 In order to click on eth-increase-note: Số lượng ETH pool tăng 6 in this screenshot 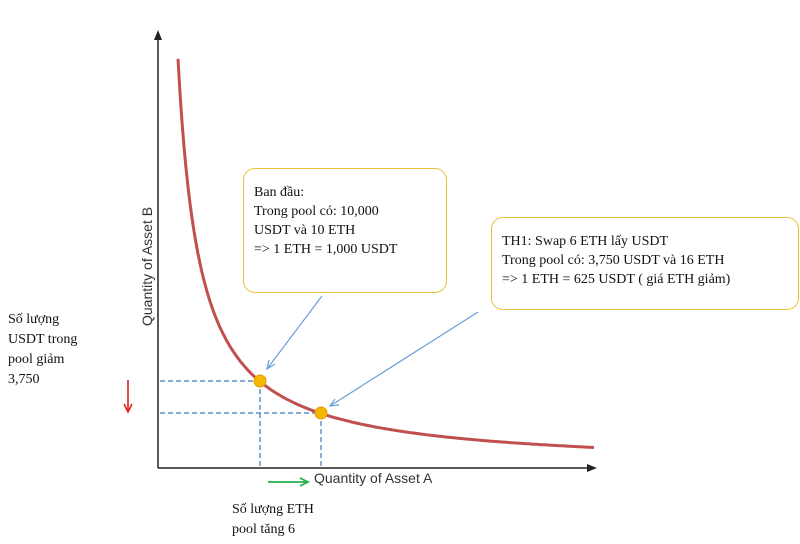, I will do `click(273, 520)`.